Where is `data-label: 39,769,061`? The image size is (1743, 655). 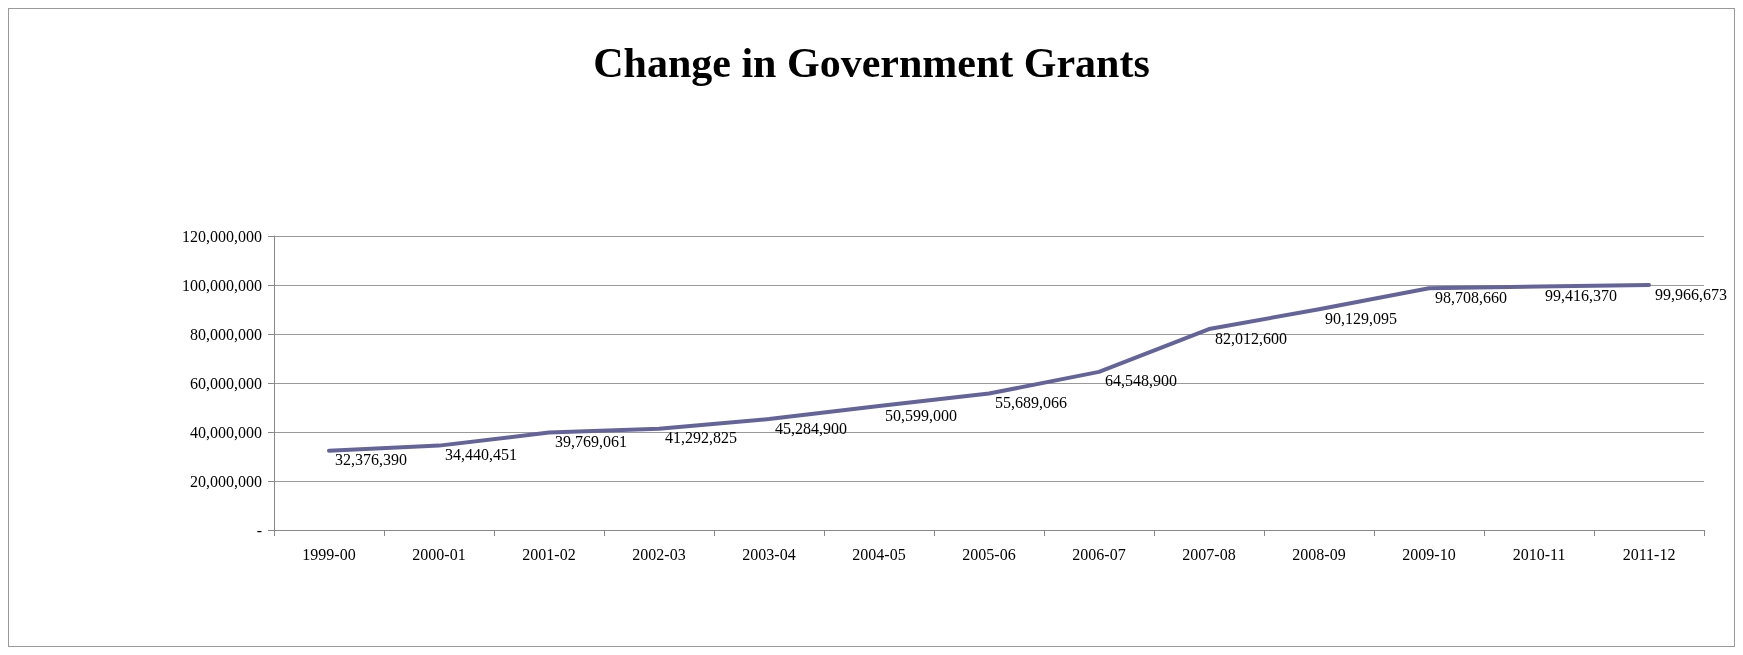
data-label: 39,769,061 is located at coordinates (591, 442).